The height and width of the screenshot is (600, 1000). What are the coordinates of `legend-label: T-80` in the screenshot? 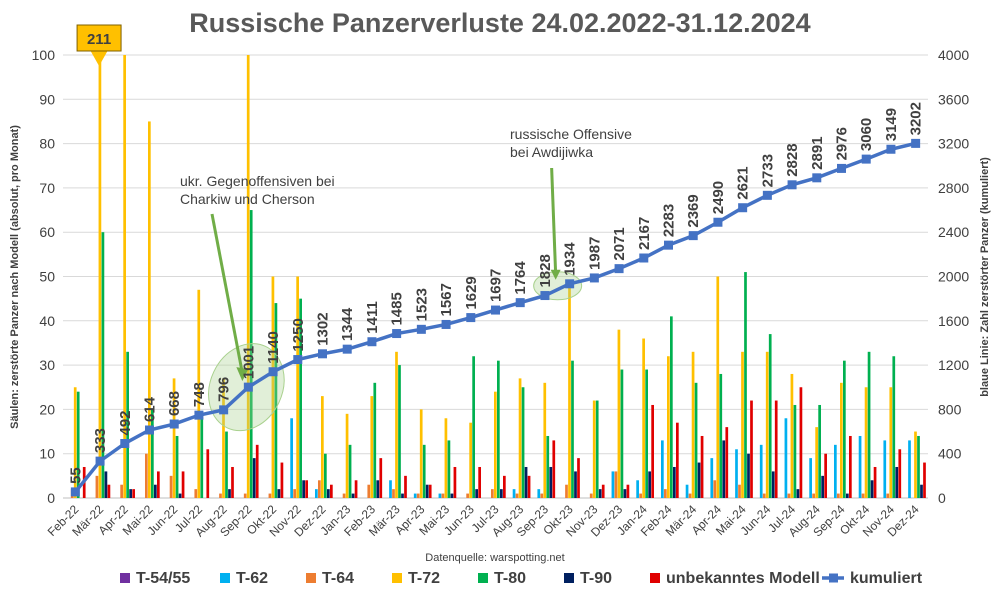 It's located at (510, 578).